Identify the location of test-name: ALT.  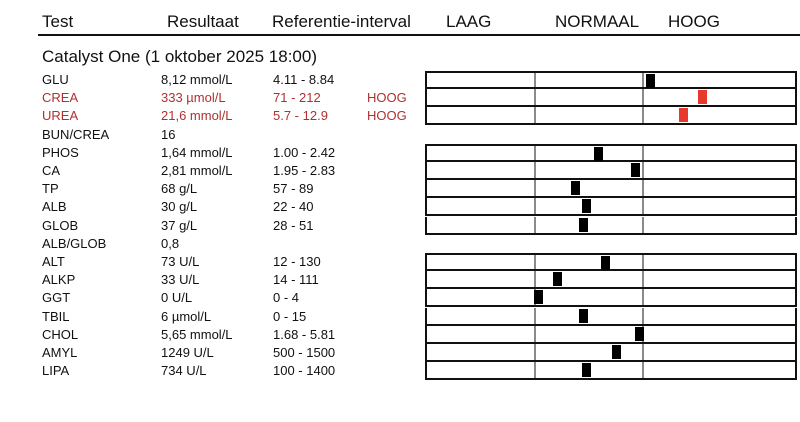
(53, 261).